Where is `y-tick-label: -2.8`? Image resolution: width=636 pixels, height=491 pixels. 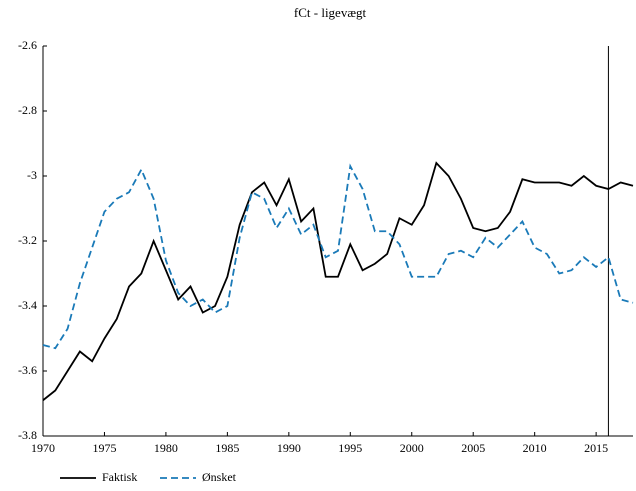
y-tick-label: -2.8 is located at coordinates (27, 110).